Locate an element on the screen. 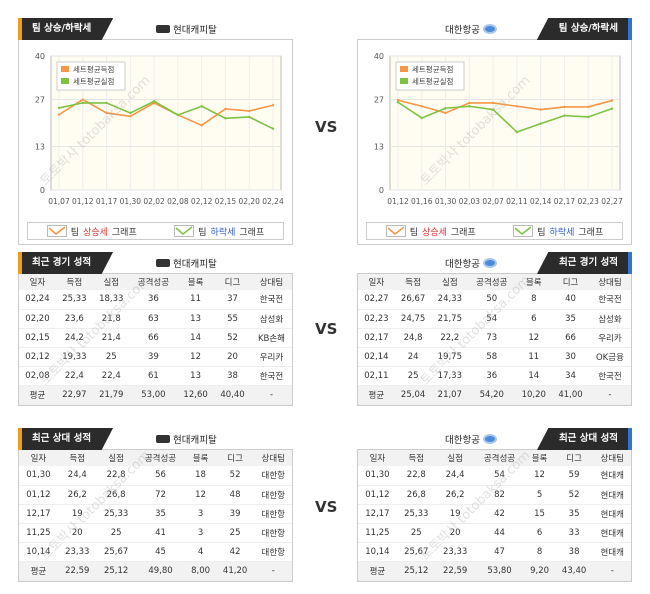 Image resolution: width=650 pixels, height=594 pixels. legend-rise: 팀 상승세 그래프 is located at coordinates (430, 231).